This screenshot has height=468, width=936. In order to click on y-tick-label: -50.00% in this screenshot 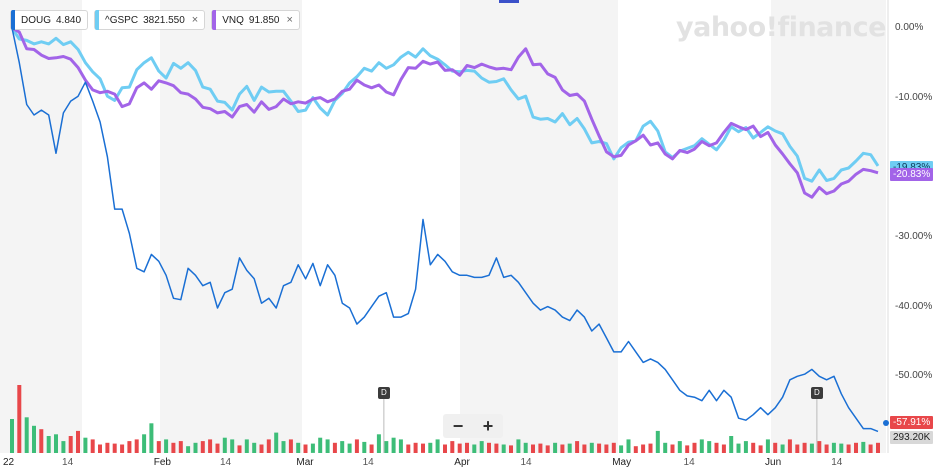, I will do `click(914, 376)`.